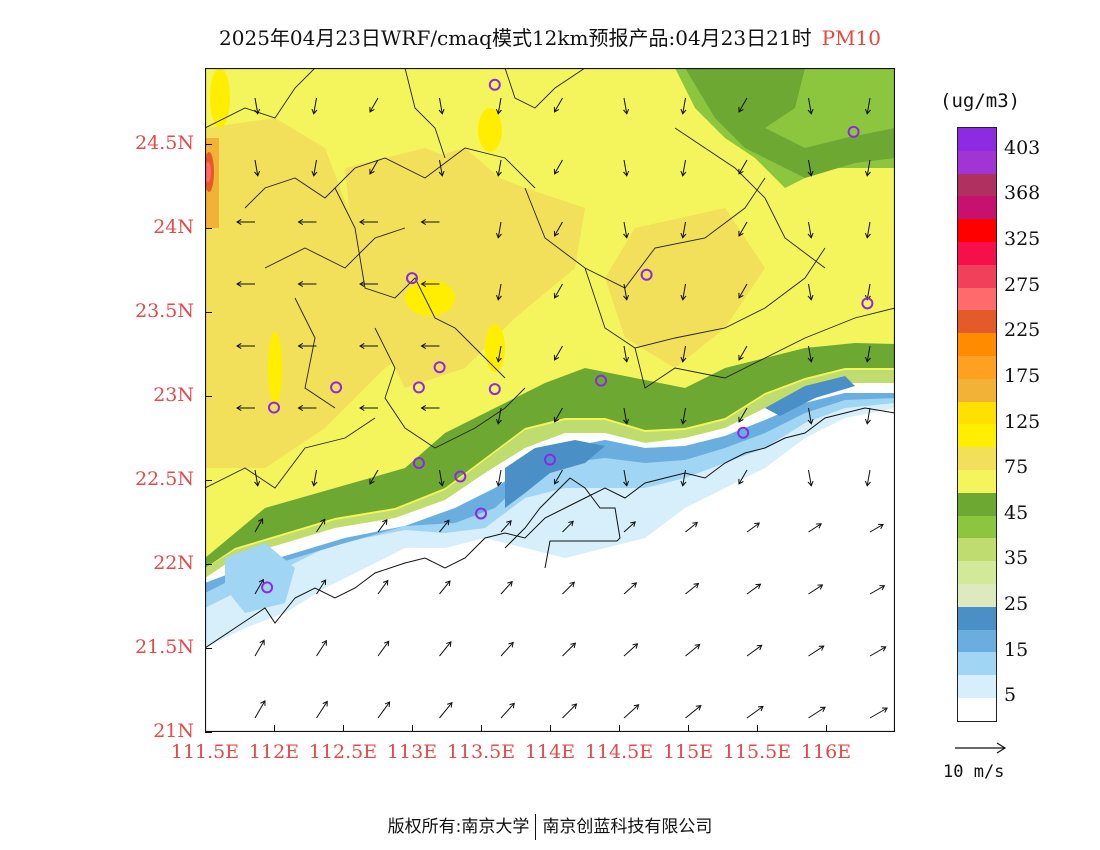 Image resolution: width=1100 pixels, height=850 pixels. I want to click on colorbar-label: 35, so click(1016, 558).